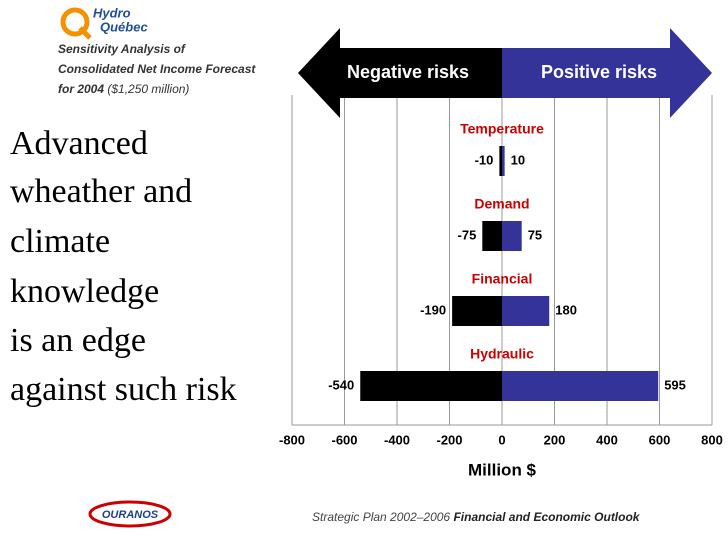  Describe the element at coordinates (78, 340) in the screenshot. I see `body-text: is an edge` at that location.